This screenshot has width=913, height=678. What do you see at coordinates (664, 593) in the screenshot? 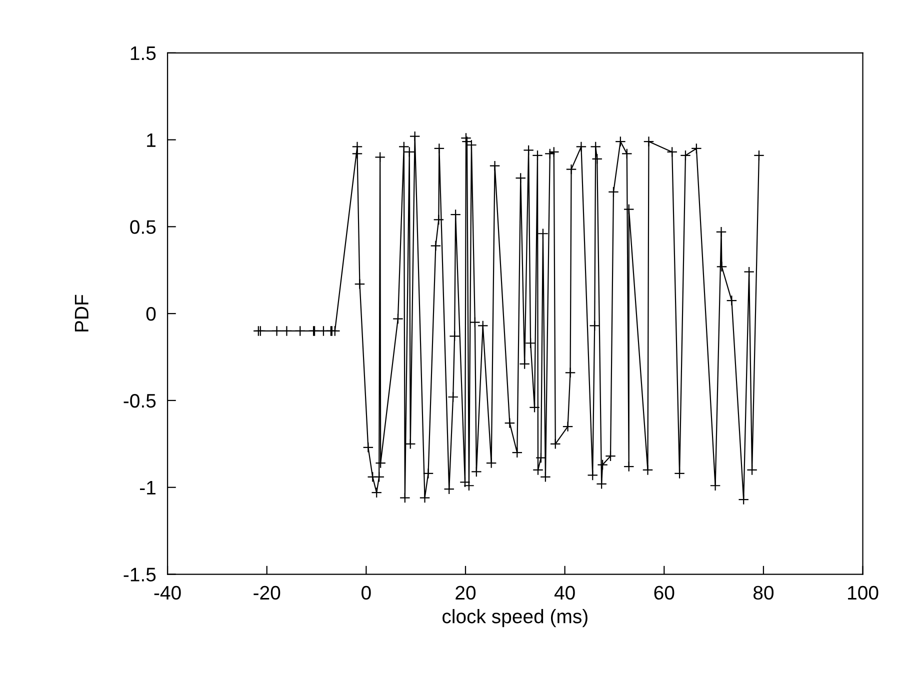
I see `x-tick-label: 60` at bounding box center [664, 593].